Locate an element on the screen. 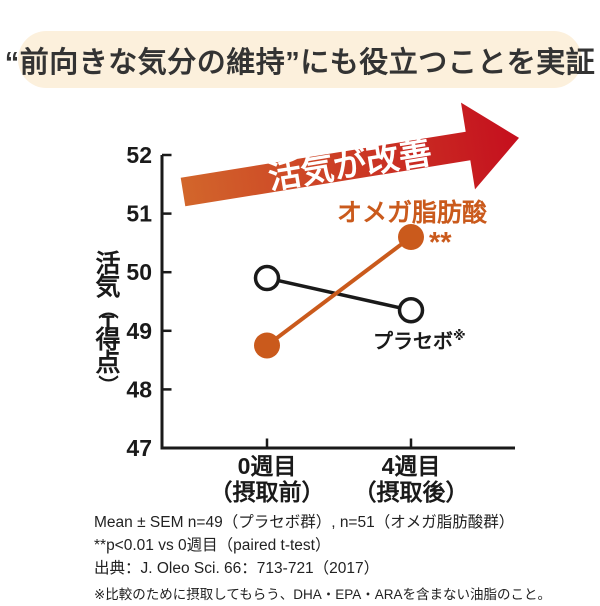 The image size is (600, 606). placebo-note-marker: ※ is located at coordinates (459, 335).